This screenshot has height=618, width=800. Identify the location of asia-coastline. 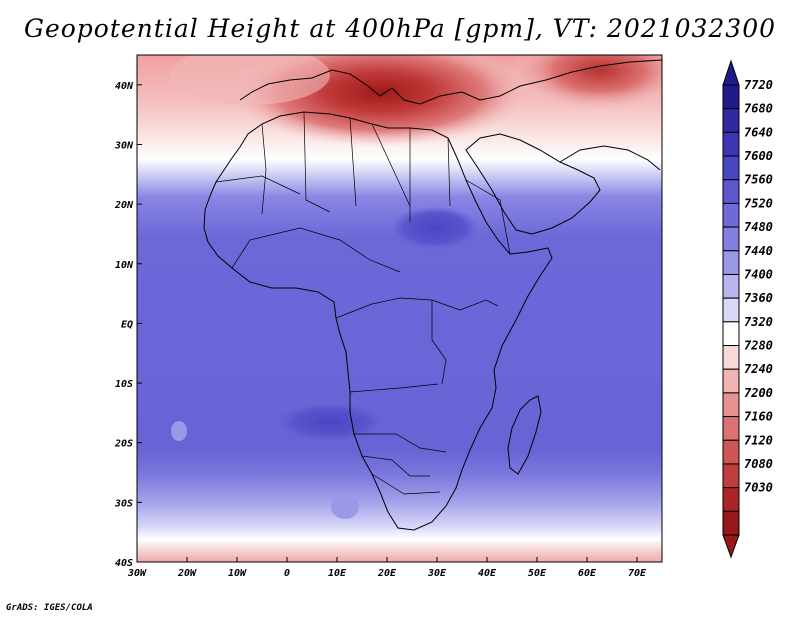
(610, 158).